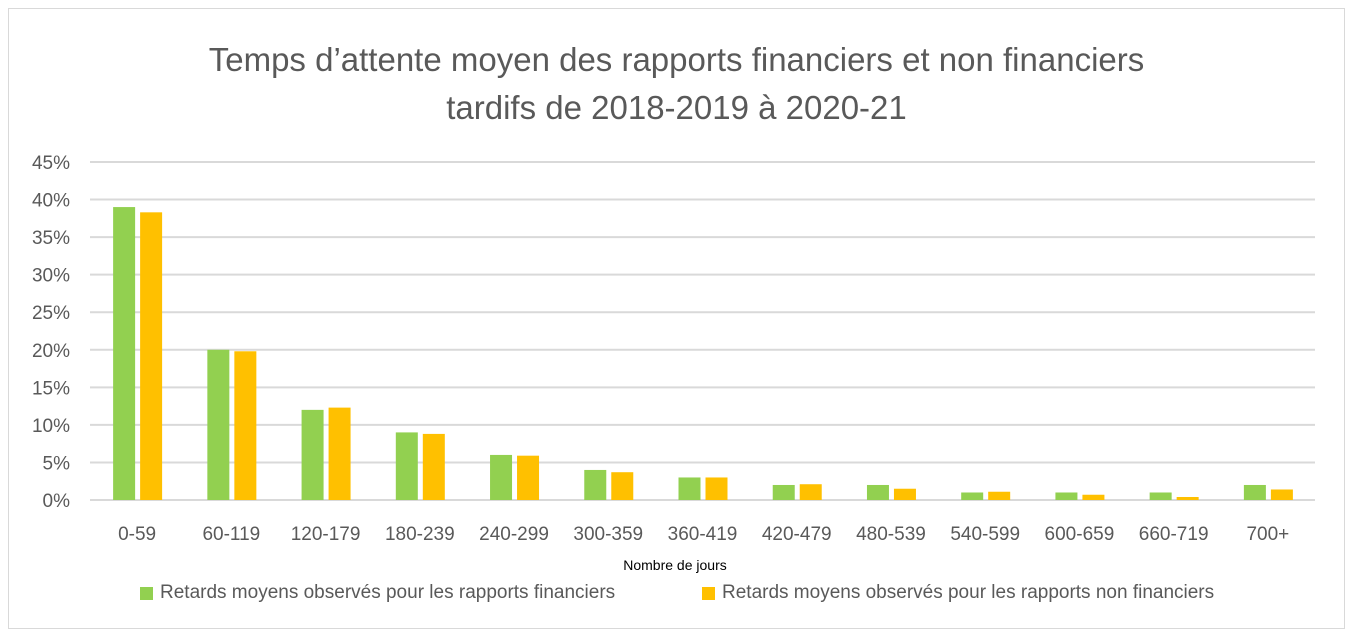  I want to click on x-tick-label: 420-479, so click(797, 534).